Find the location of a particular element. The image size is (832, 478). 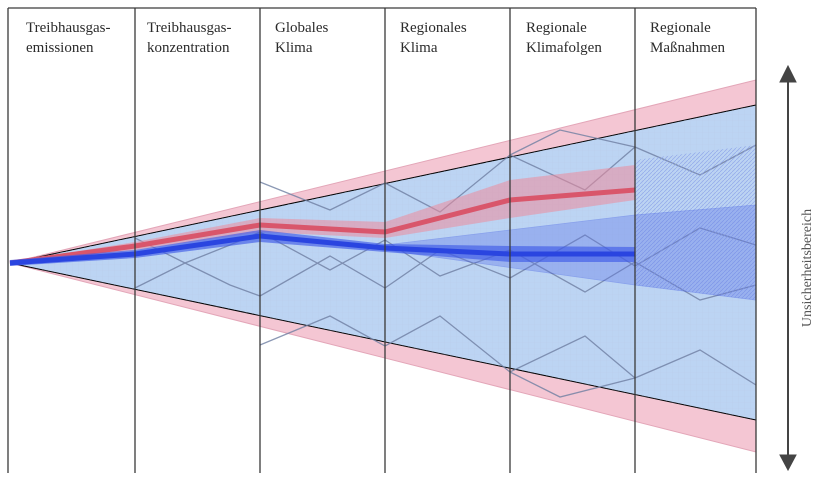

column-label-concentration: Treibhausgas- konzentration is located at coordinates (189, 38).